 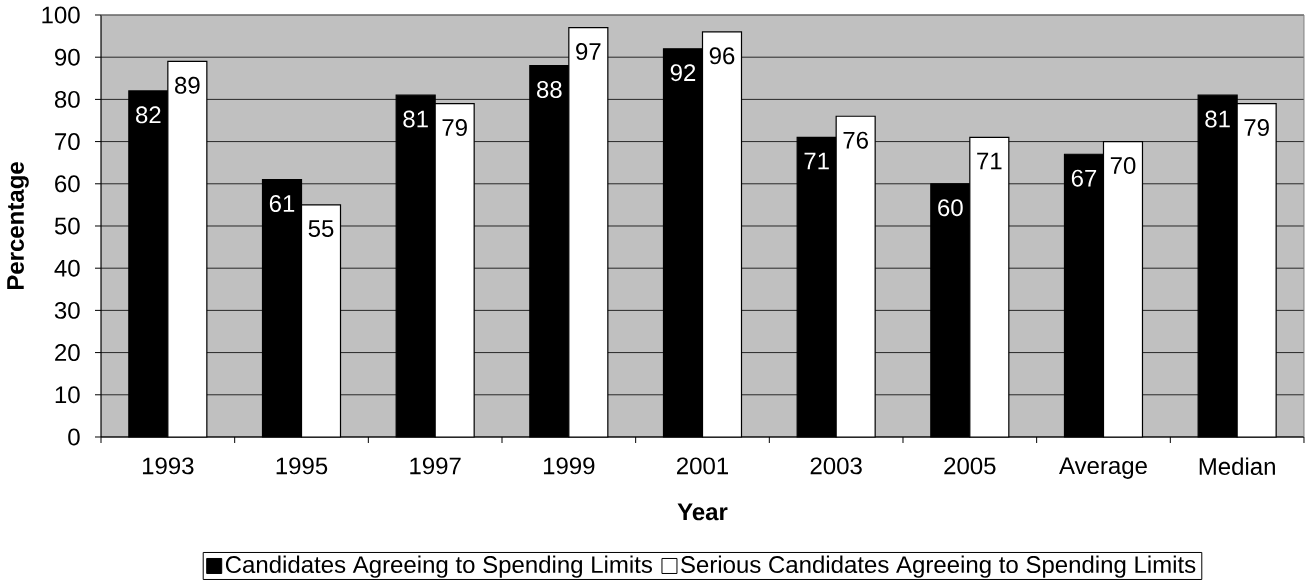 What do you see at coordinates (67, 99) in the screenshot?
I see `y-tick-label: 80` at bounding box center [67, 99].